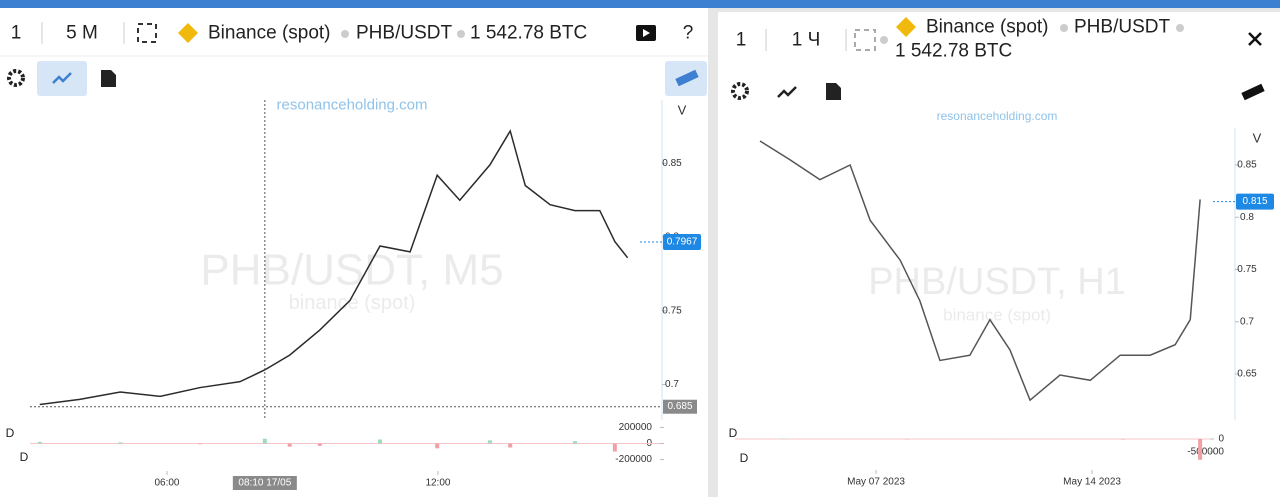 The width and height of the screenshot is (1280, 497). What do you see at coordinates (688, 33) in the screenshot?
I see `help: ?` at bounding box center [688, 33].